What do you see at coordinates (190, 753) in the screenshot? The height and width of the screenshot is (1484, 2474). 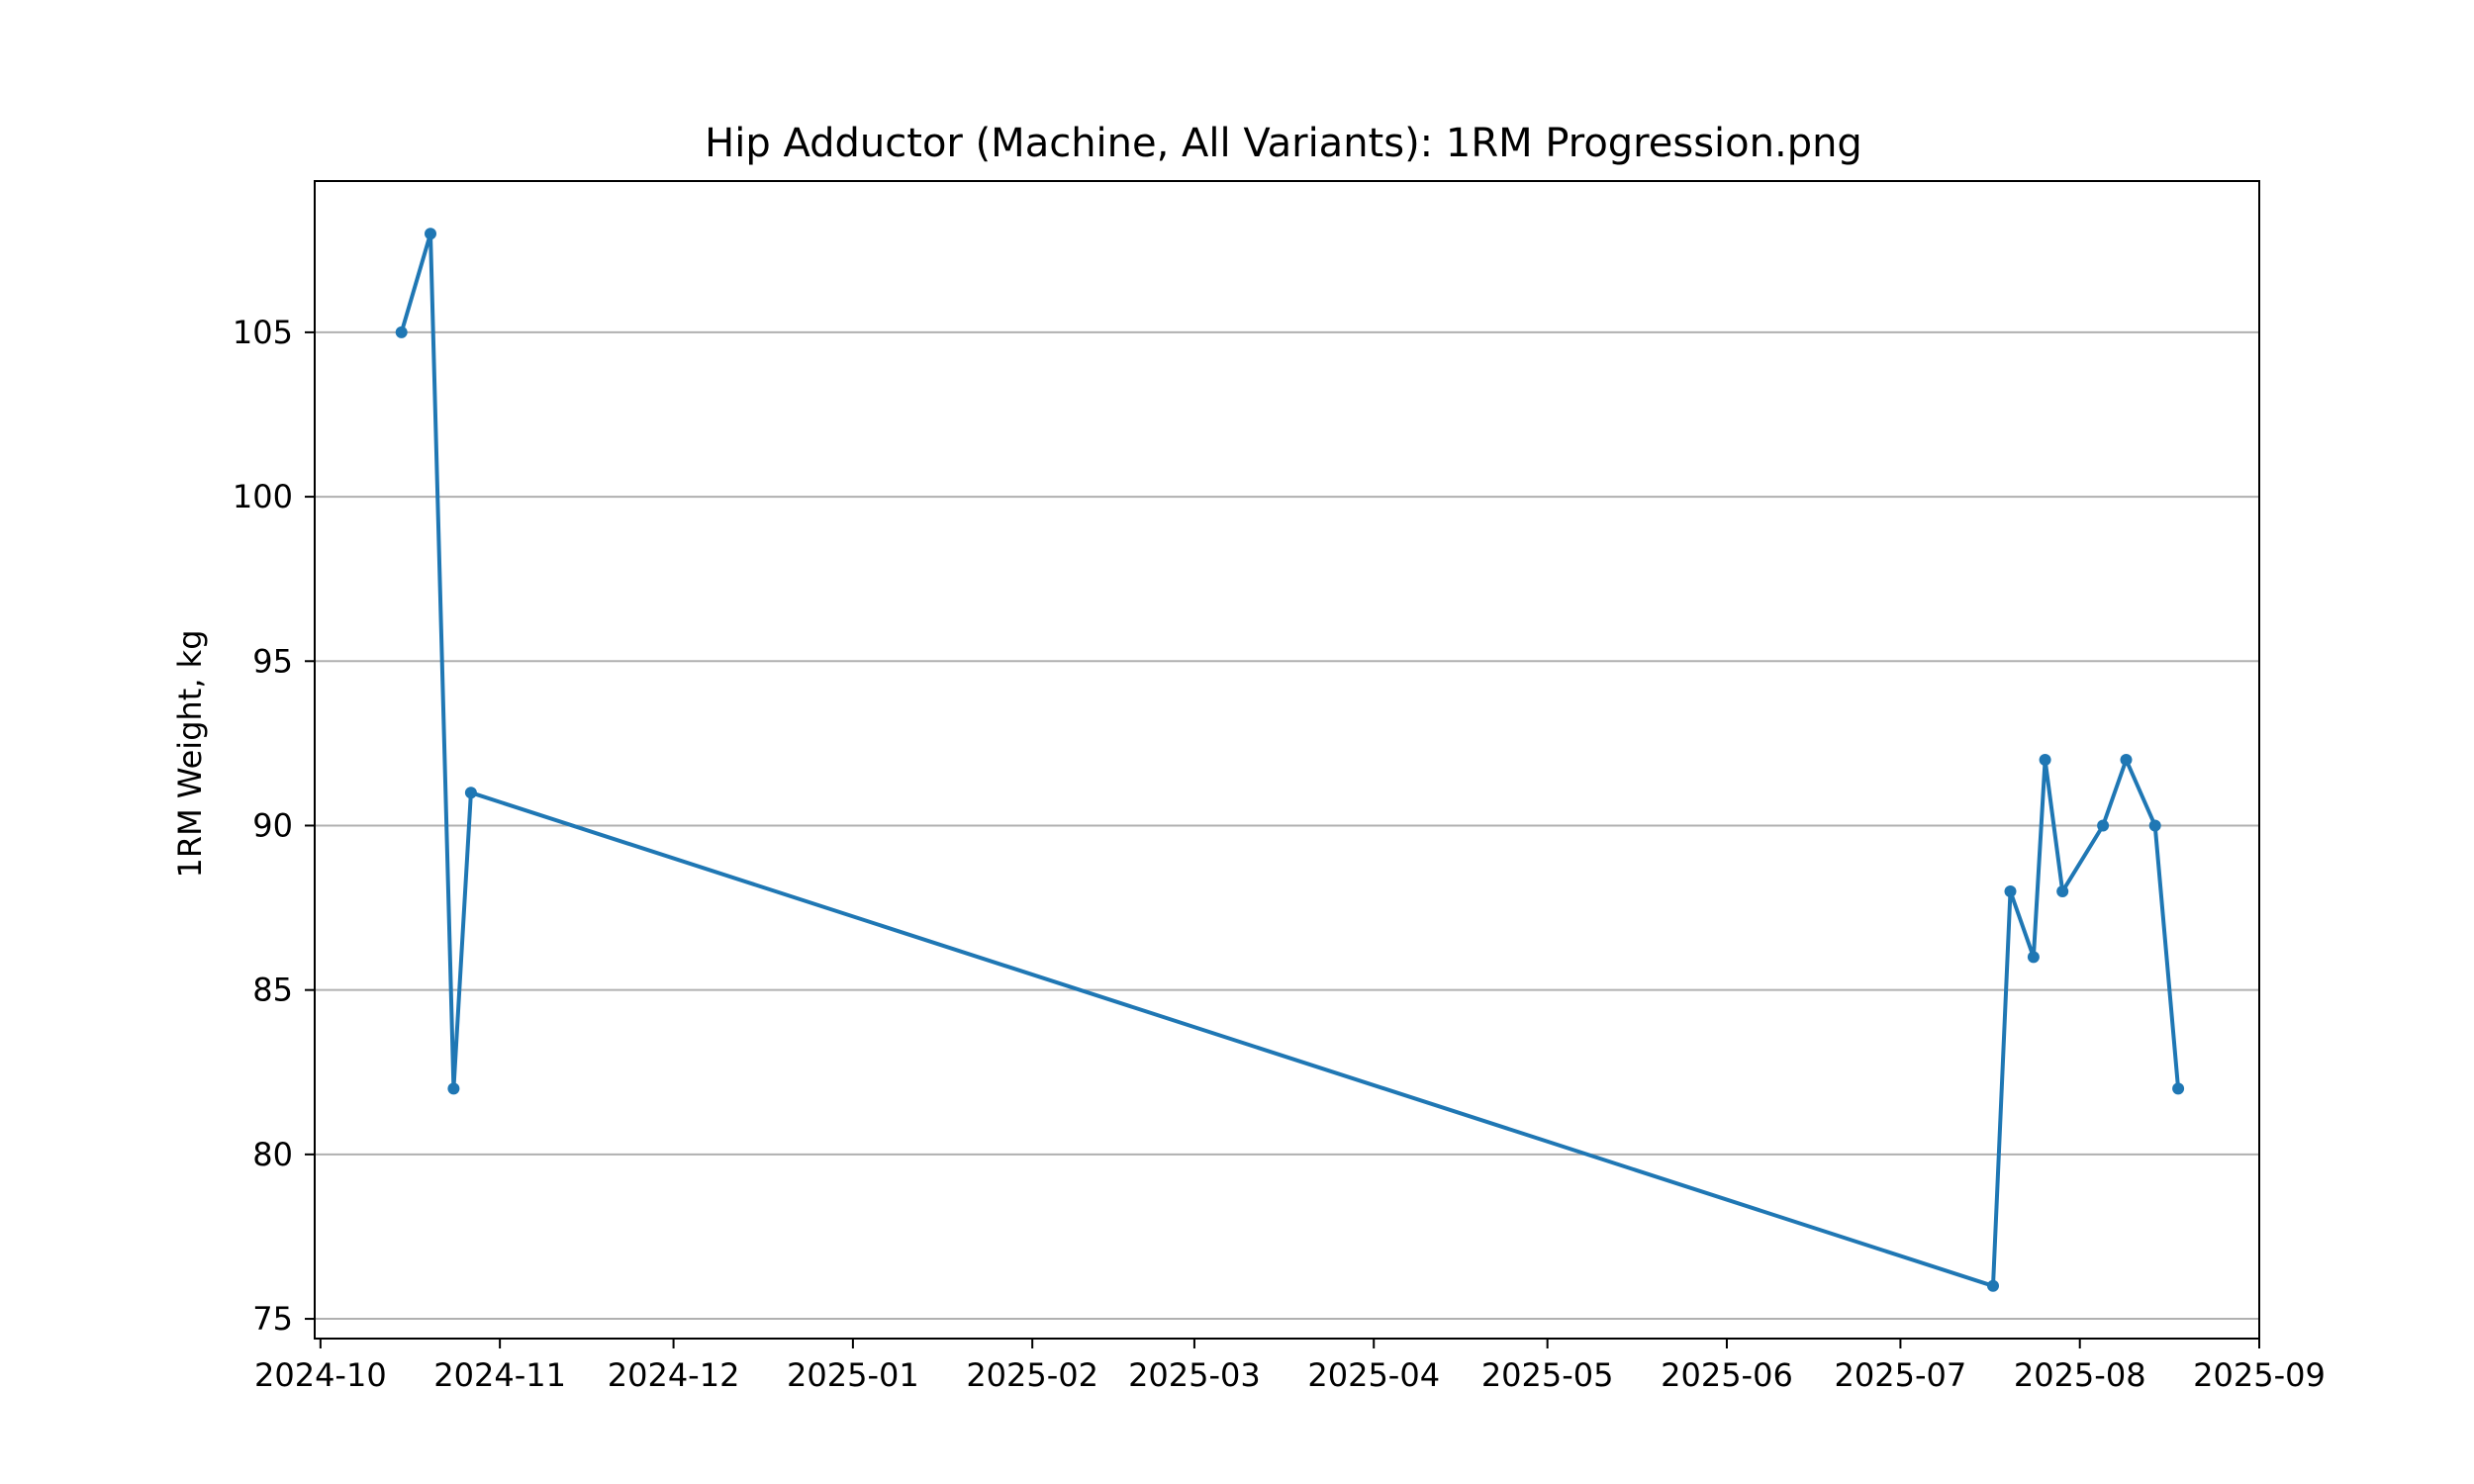 I see `y-axis-label: 1RM Weight, kg` at bounding box center [190, 753].